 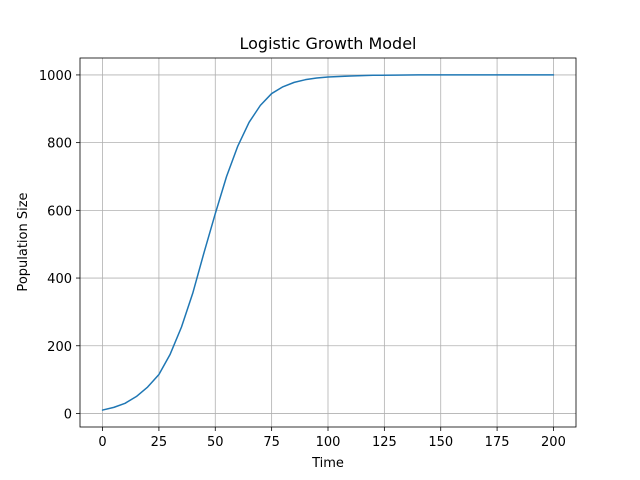 I want to click on x-tick-label: 0, so click(x=102, y=442).